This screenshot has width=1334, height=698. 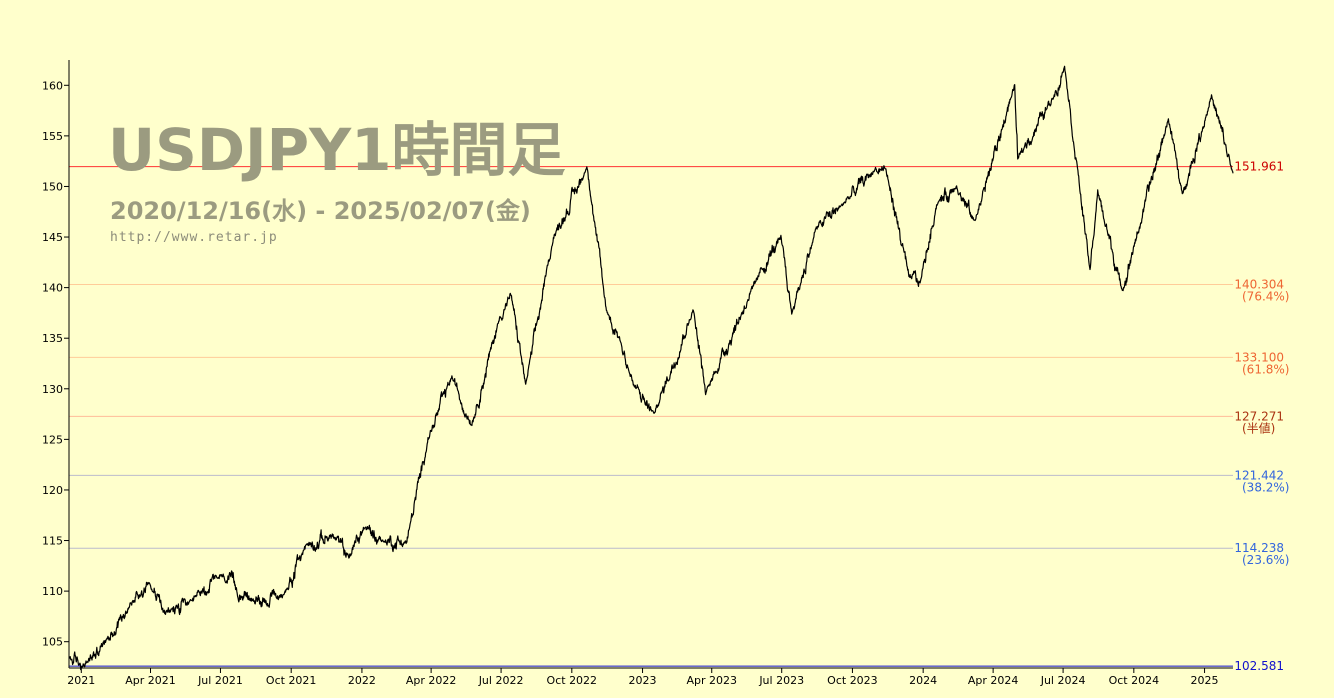 What do you see at coordinates (1265, 487) in the screenshot?
I see `level-percent-label: (38.2%)` at bounding box center [1265, 487].